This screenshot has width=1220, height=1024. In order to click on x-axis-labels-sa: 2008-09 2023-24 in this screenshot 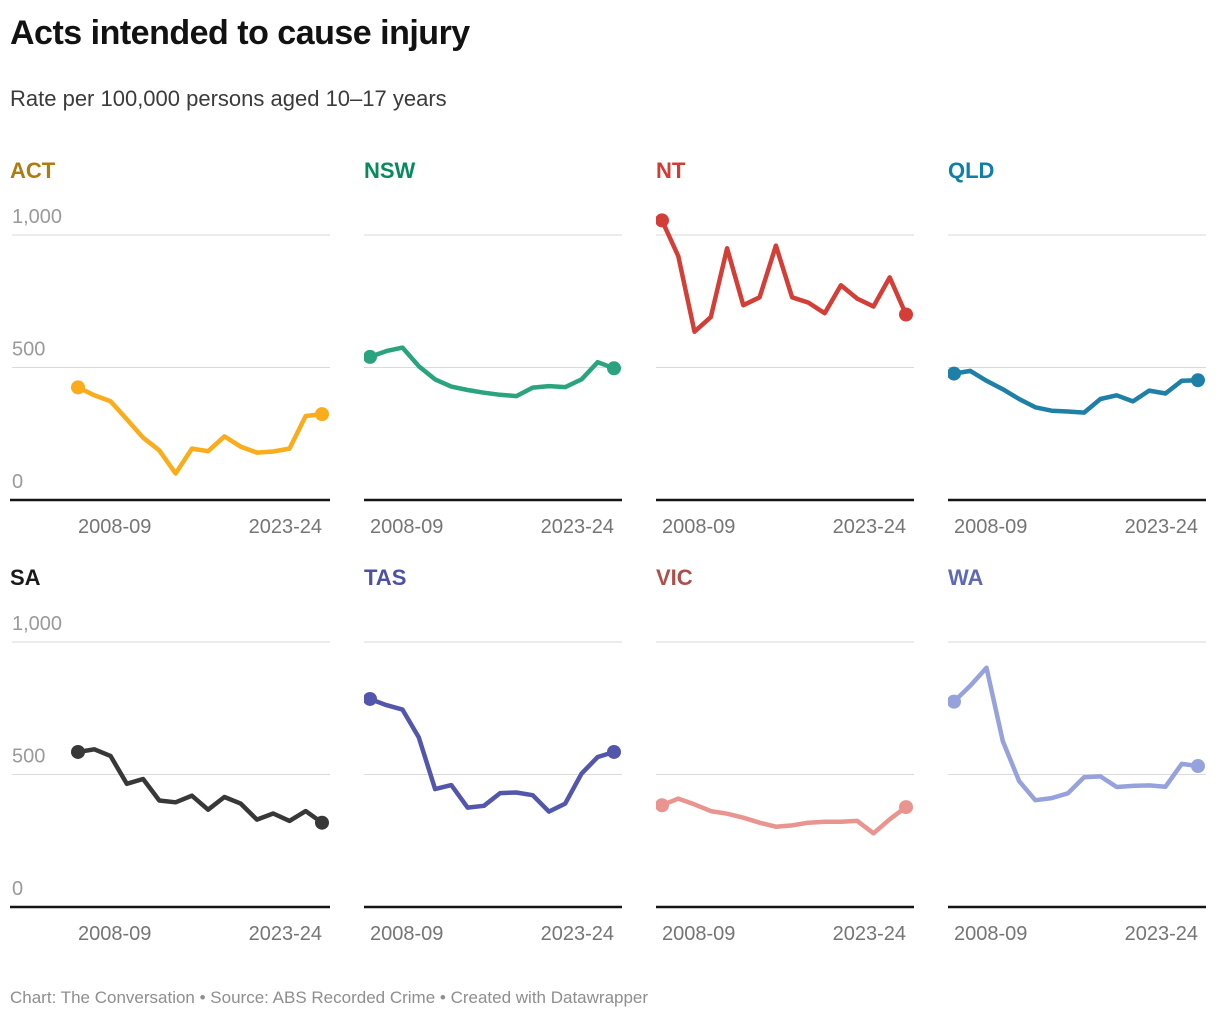, I will do `click(200, 934)`.